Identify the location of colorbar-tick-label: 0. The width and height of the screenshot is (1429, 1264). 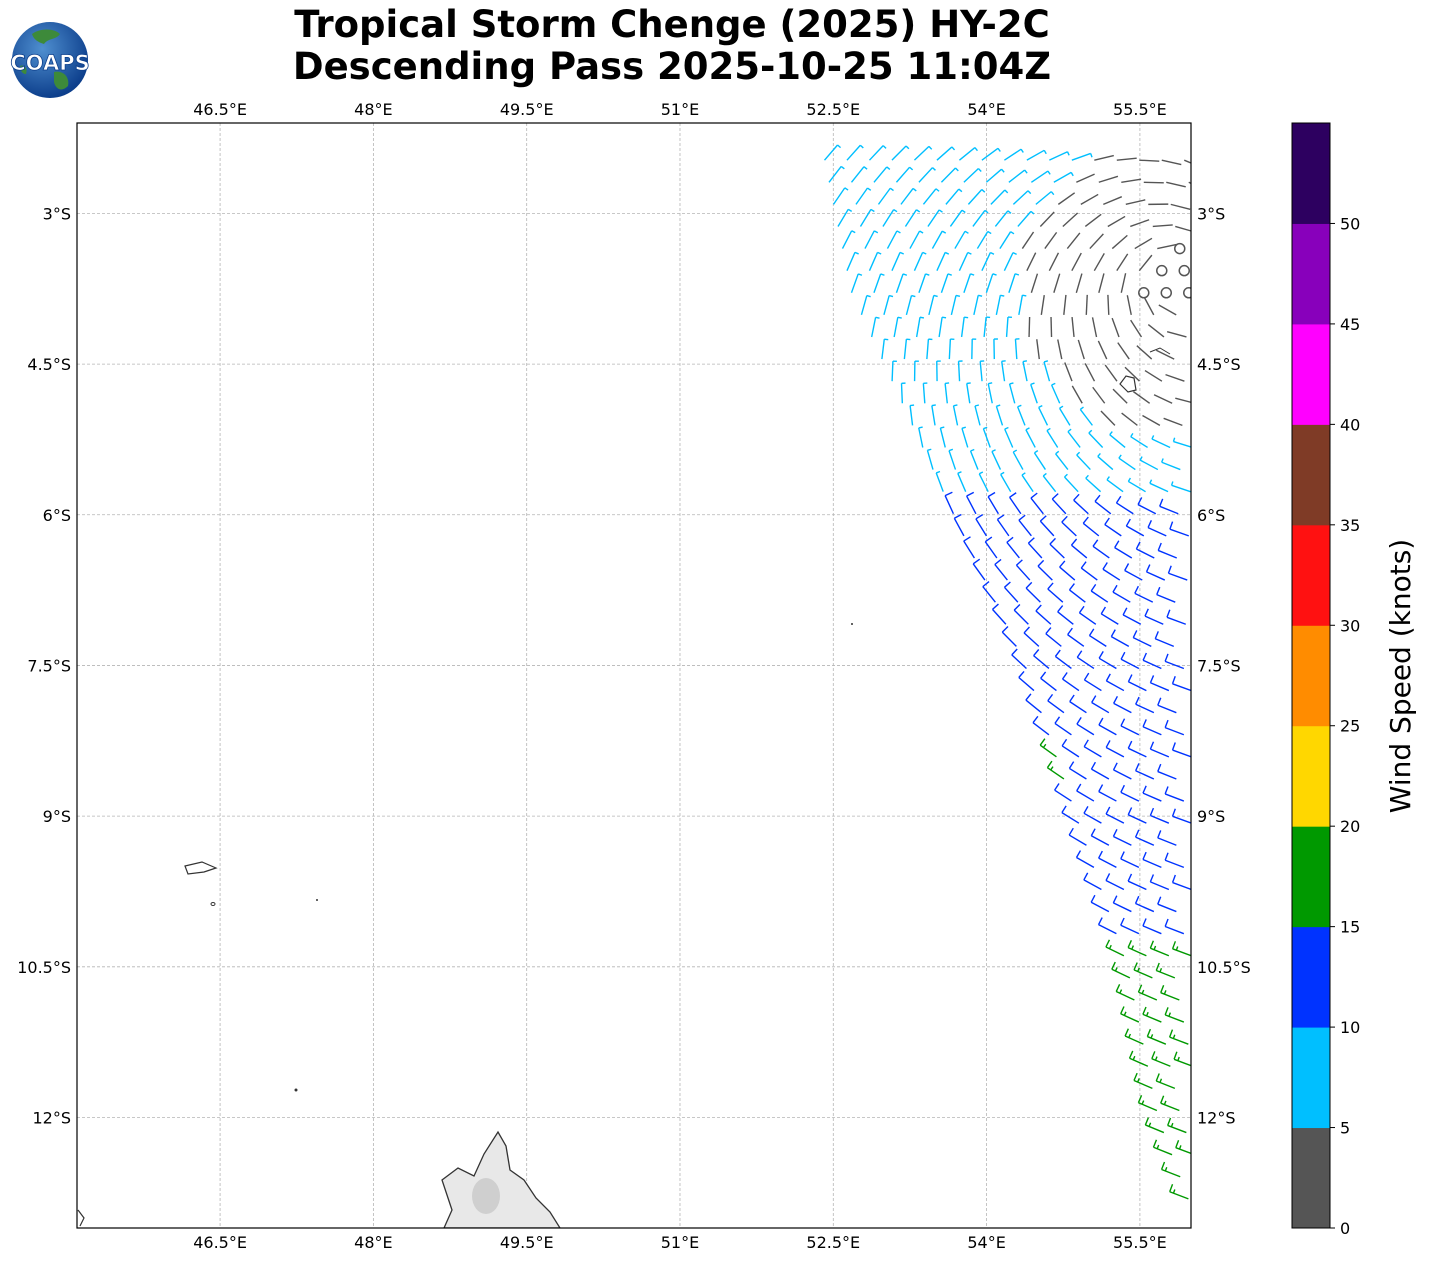
(1345, 1228).